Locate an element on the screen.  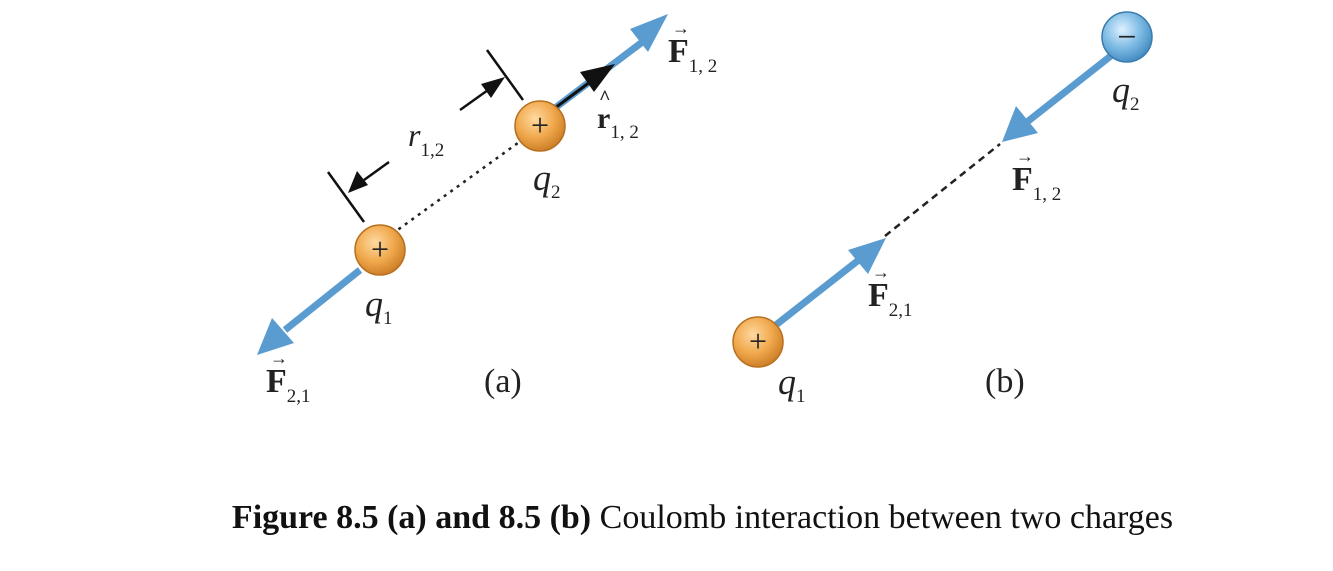
panel-label-a: (a) is located at coordinates (503, 381).